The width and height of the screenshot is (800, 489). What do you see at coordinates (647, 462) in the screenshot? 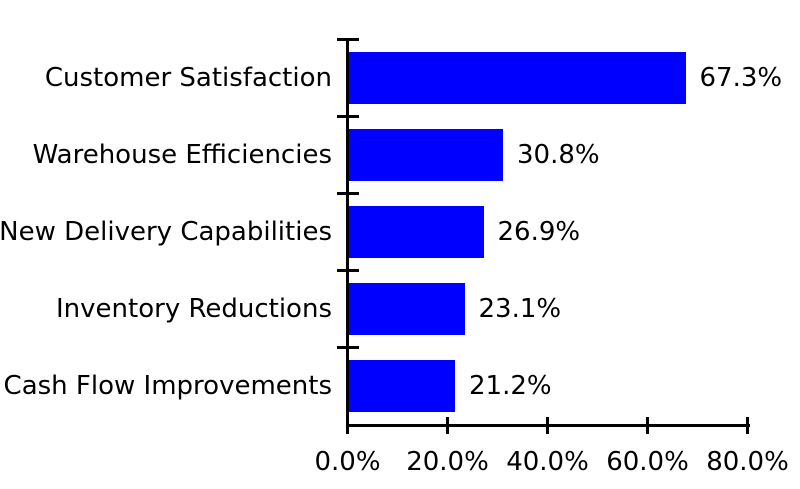
I see `x-tick-label: 60.0%` at bounding box center [647, 462].